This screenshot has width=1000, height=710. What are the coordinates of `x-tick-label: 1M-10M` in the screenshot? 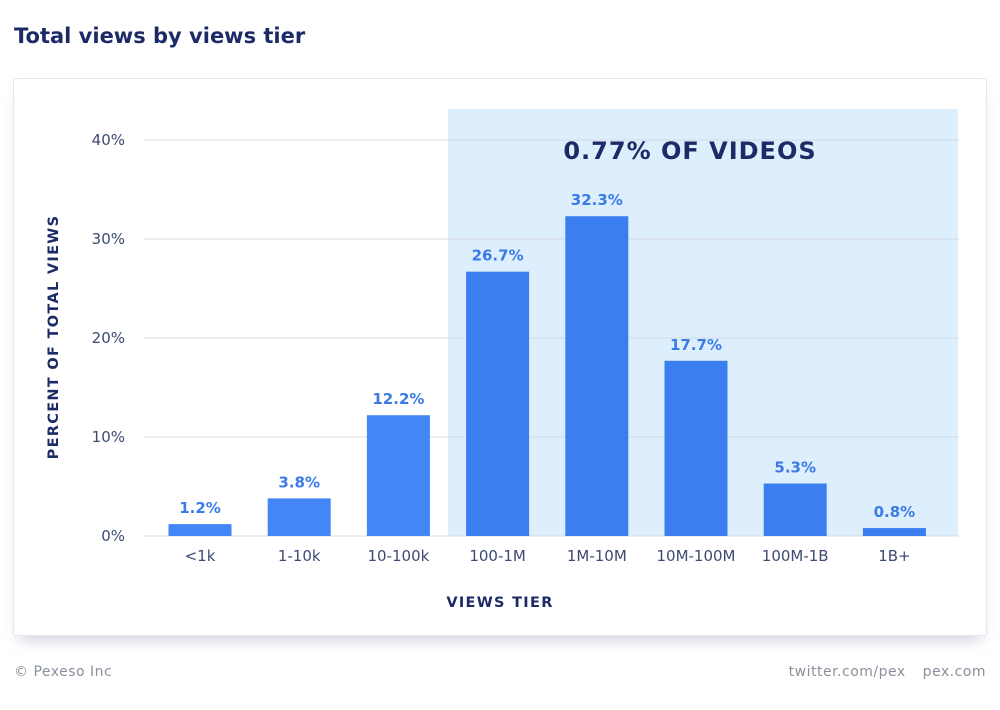 It's located at (597, 556).